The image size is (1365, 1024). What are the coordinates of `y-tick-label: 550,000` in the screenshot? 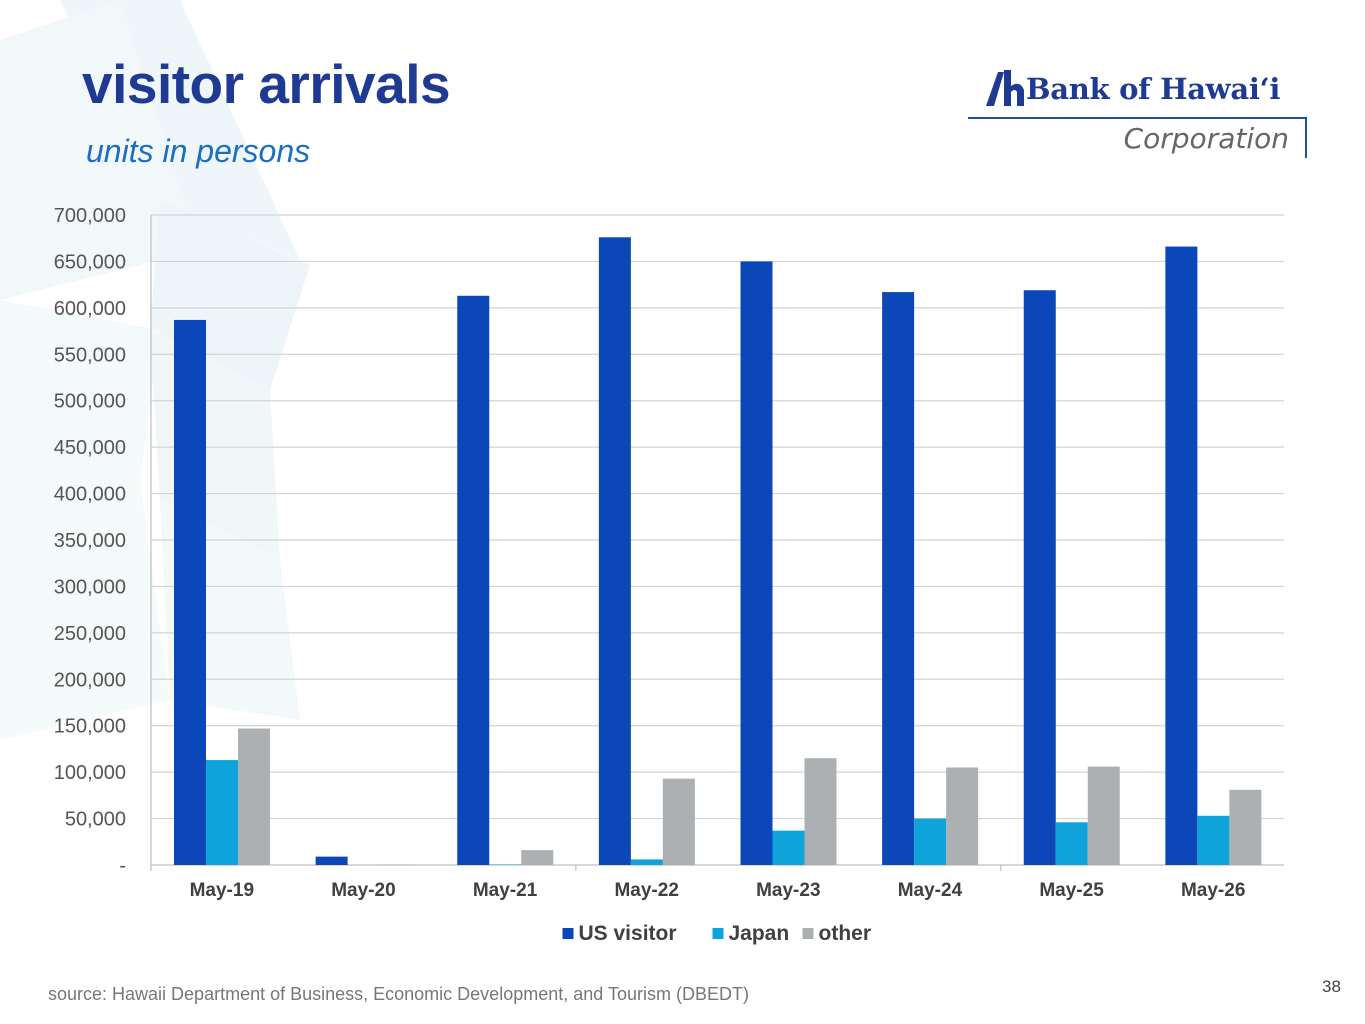 It's located at (90, 355).